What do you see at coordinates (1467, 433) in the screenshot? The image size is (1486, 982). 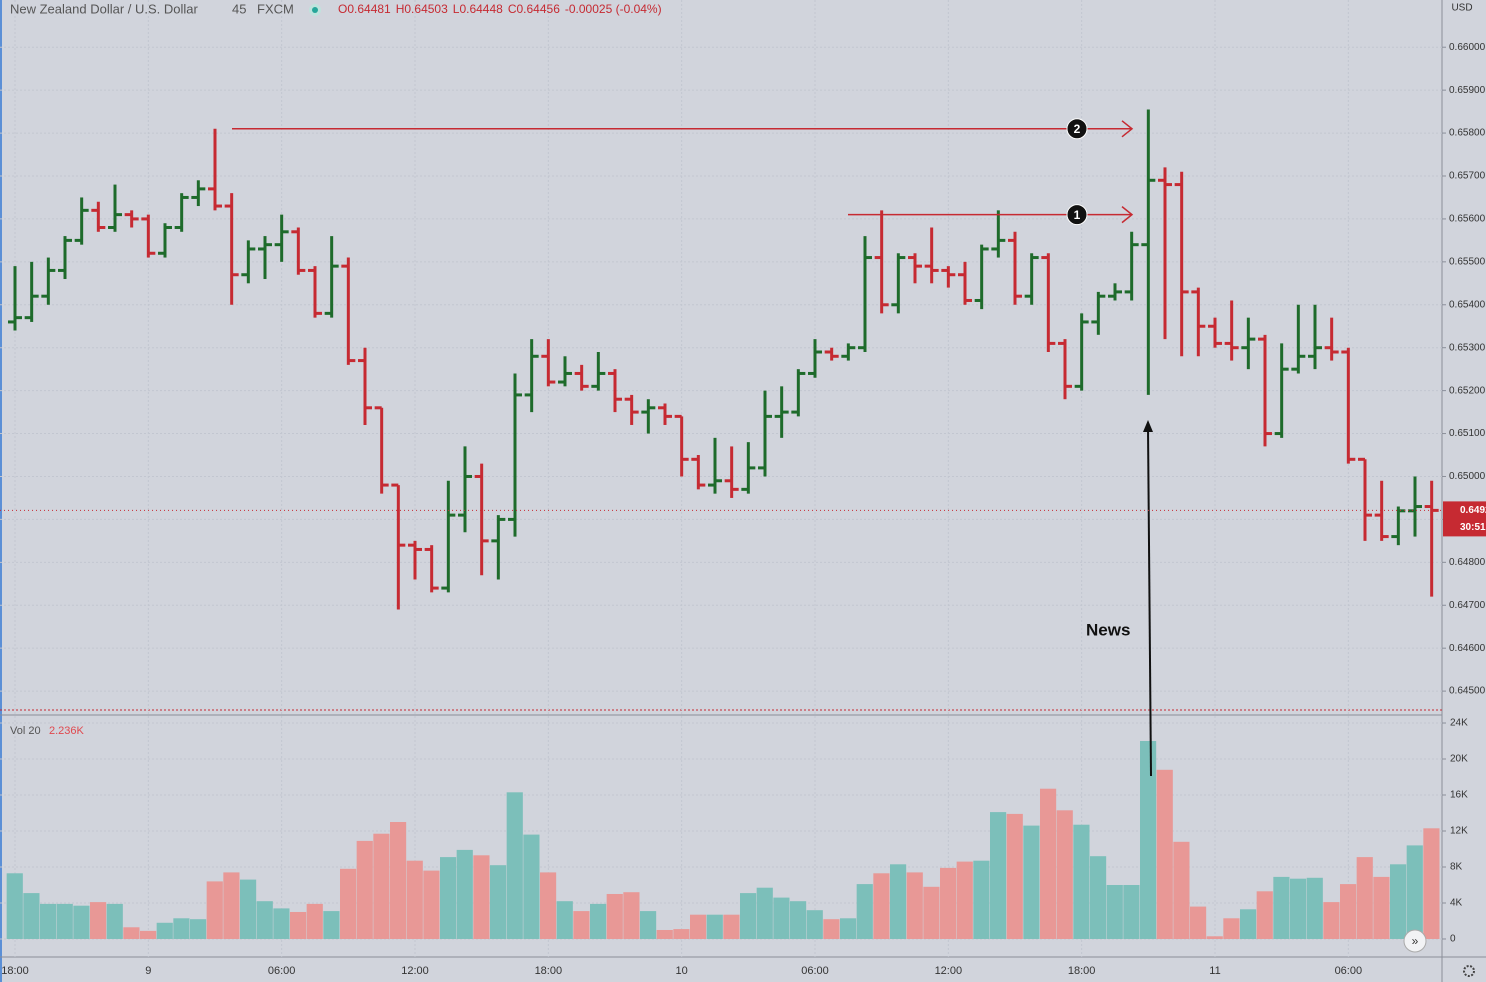 I see `y-tick-label: 0.65100` at bounding box center [1467, 433].